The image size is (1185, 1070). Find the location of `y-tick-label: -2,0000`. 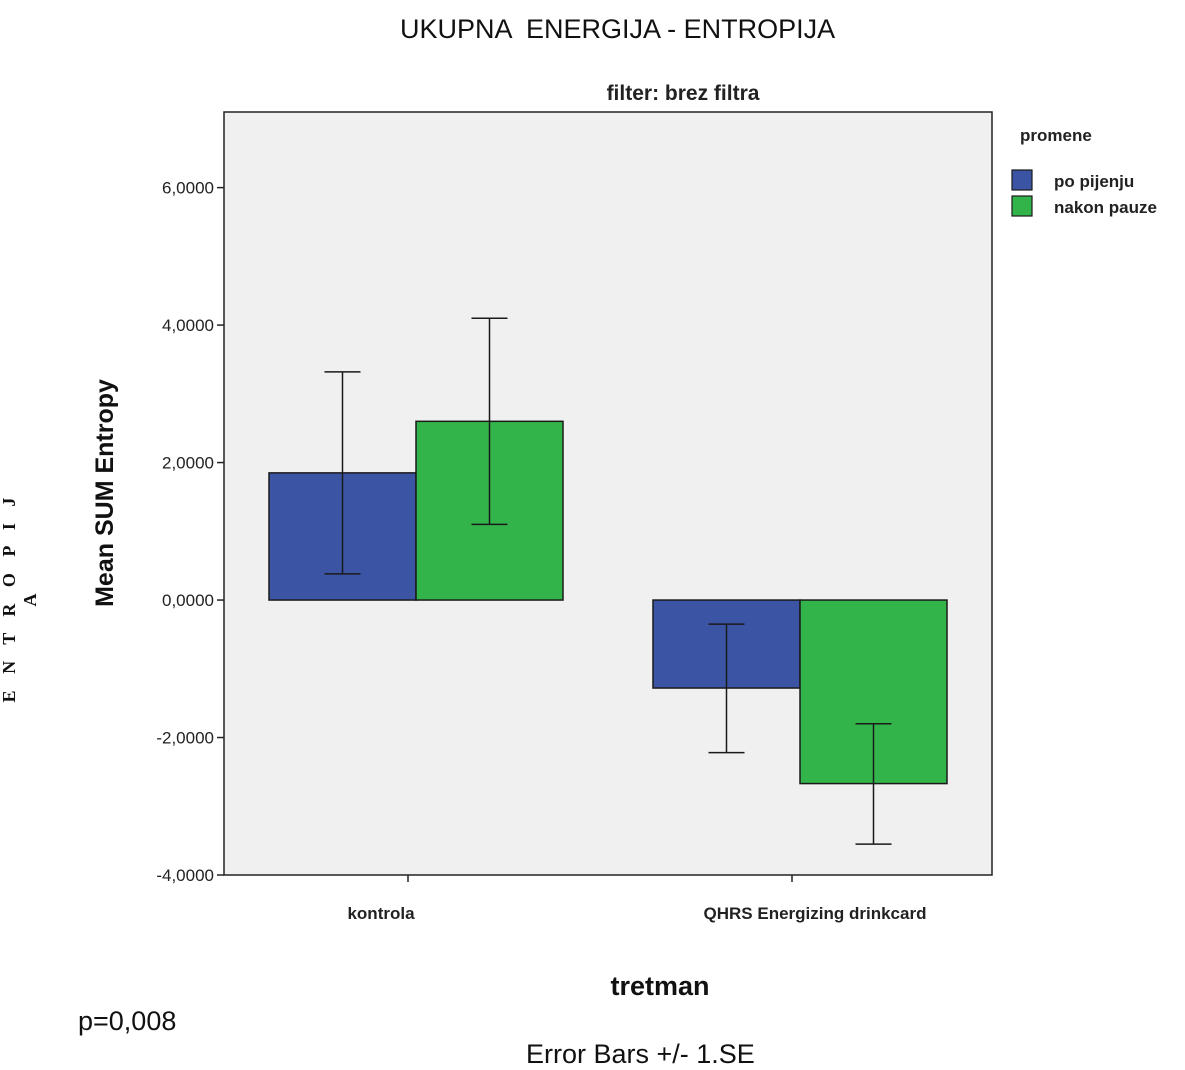

y-tick-label: -2,0000 is located at coordinates (185, 738).